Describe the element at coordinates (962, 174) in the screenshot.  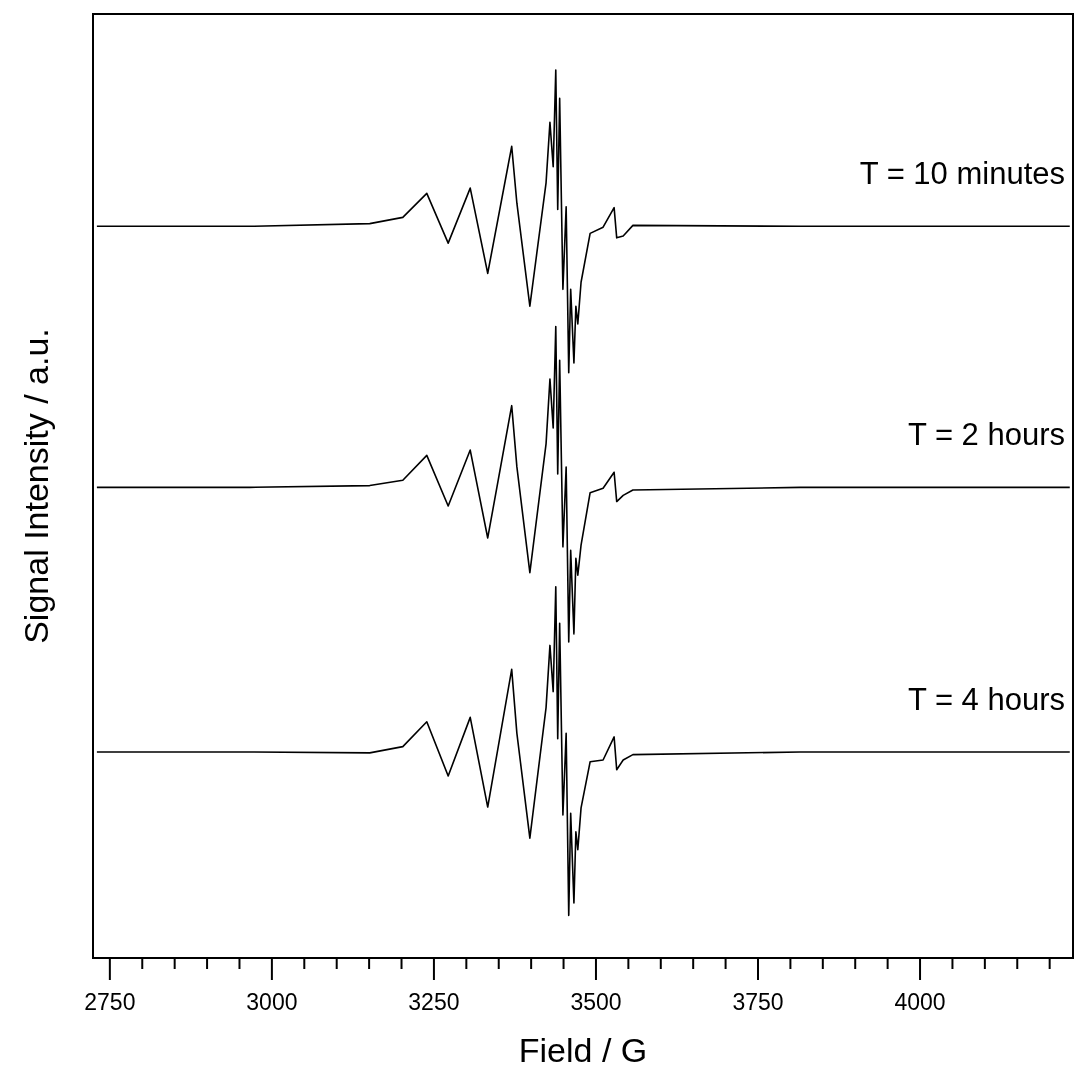
I see `series-label: T = 10 minutes` at that location.